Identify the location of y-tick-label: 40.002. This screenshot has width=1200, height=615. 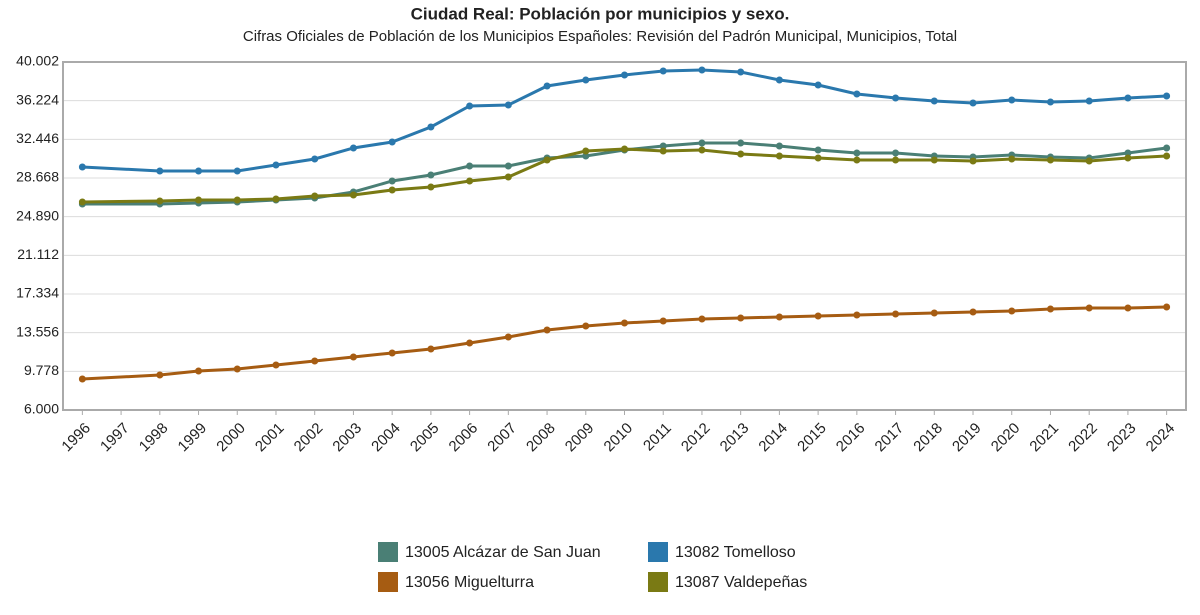
(37, 61).